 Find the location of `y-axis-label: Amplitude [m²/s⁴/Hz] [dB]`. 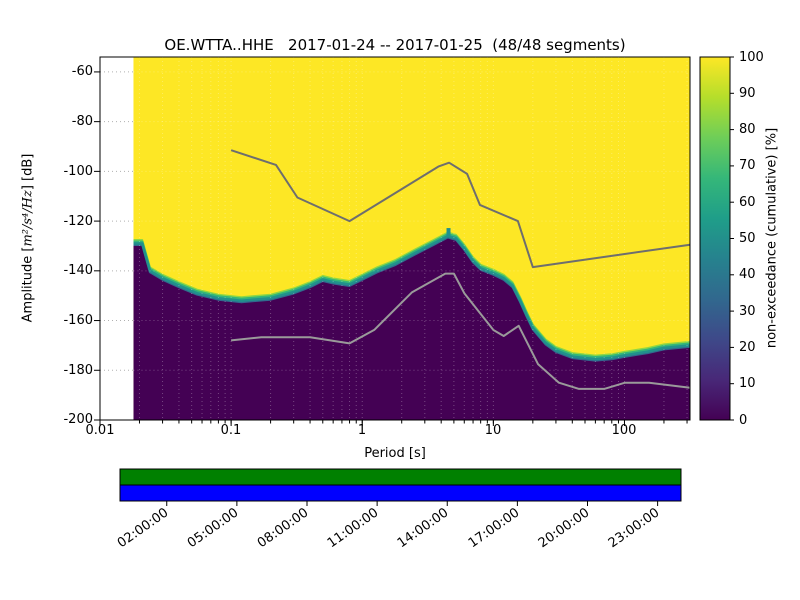

y-axis-label: Amplitude [m²/s⁴/Hz] [dB] is located at coordinates (28, 238).